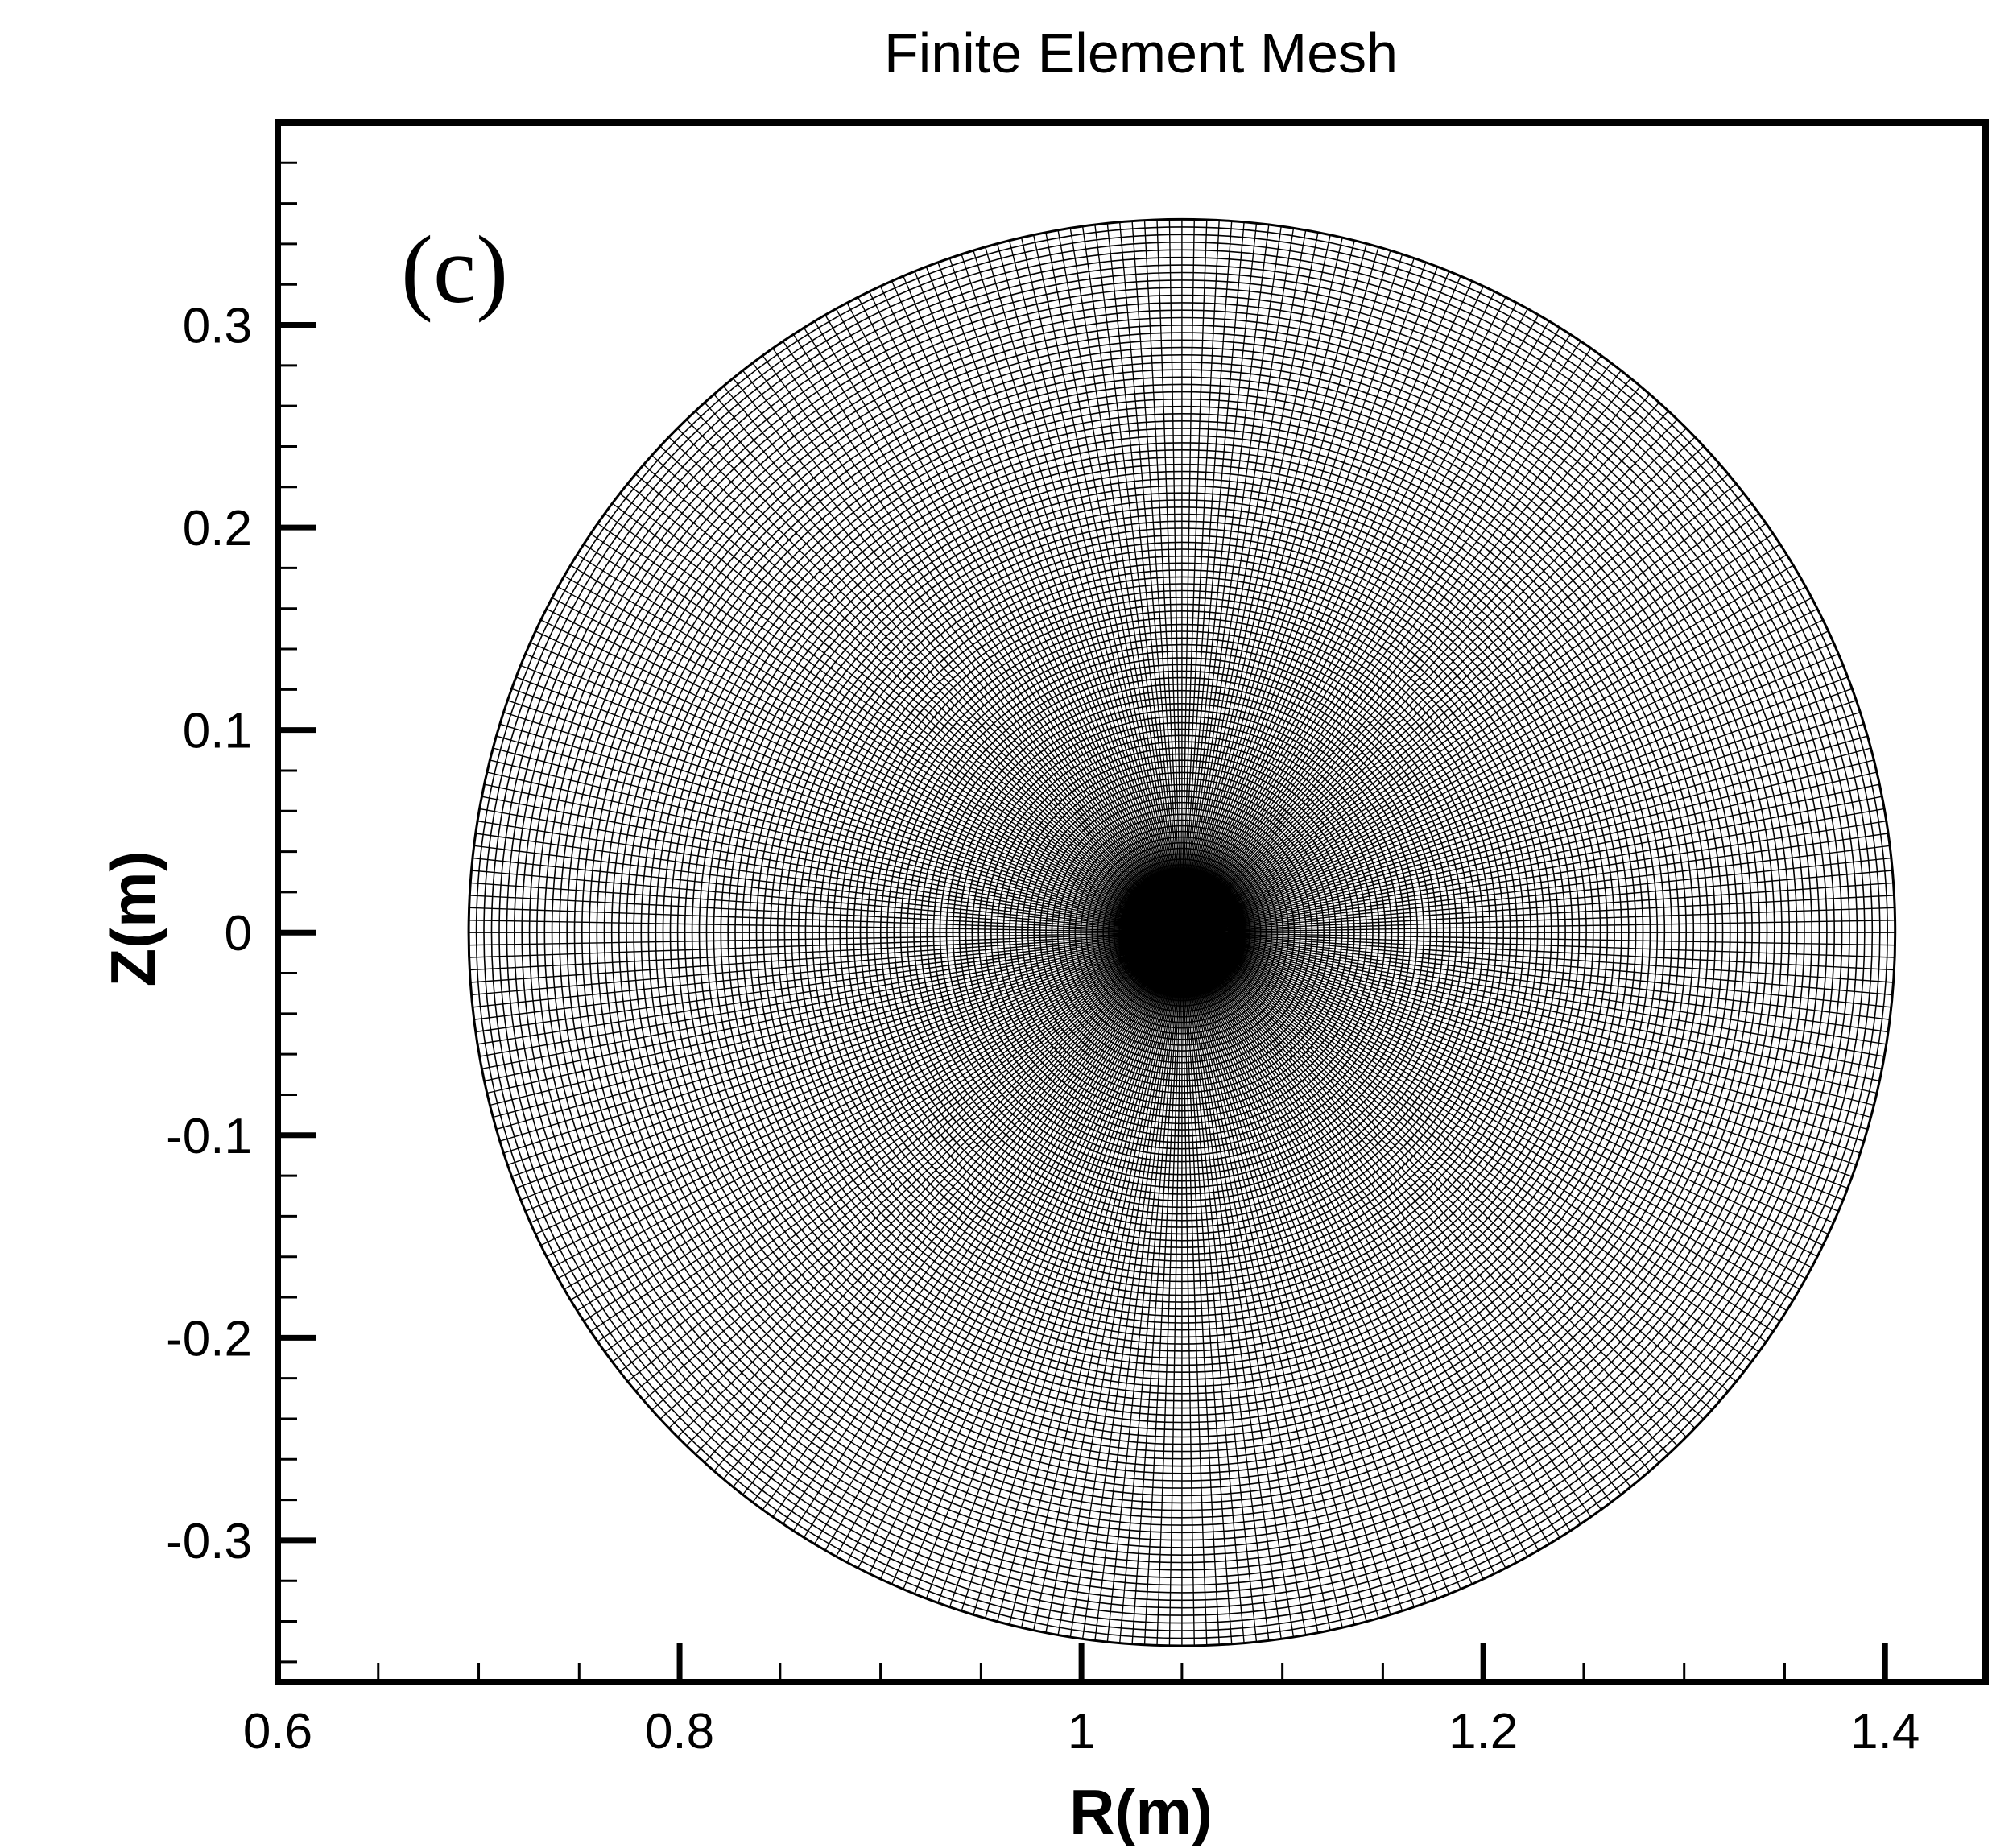 This screenshot has width=1992, height=1848. I want to click on x-tick-label: 0.8, so click(679, 1731).